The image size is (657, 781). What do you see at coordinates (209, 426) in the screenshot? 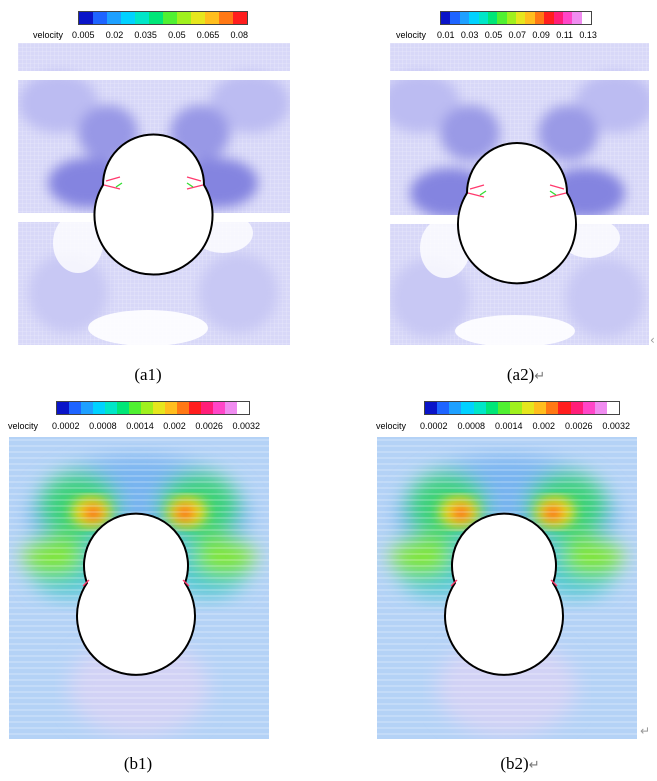
I see `colorbar-tick-label: 0.0026` at bounding box center [209, 426].